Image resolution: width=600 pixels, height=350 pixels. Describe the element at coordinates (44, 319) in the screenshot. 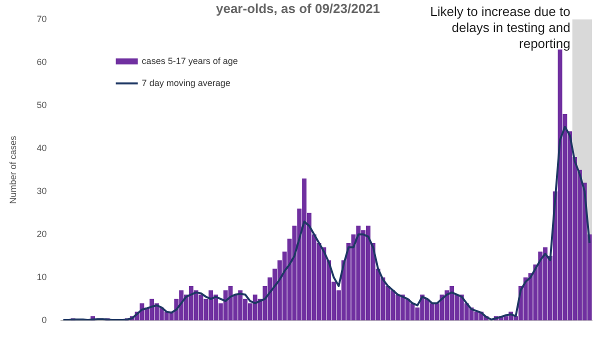

I see `y-tick-label: 0` at that location.